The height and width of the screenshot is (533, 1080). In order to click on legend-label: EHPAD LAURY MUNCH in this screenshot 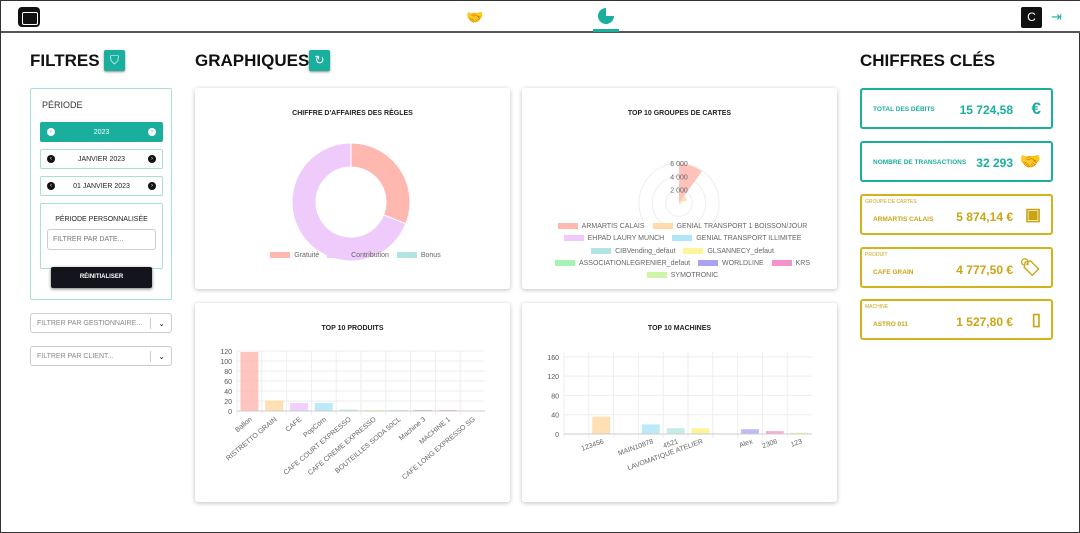, I will do `click(626, 239)`.